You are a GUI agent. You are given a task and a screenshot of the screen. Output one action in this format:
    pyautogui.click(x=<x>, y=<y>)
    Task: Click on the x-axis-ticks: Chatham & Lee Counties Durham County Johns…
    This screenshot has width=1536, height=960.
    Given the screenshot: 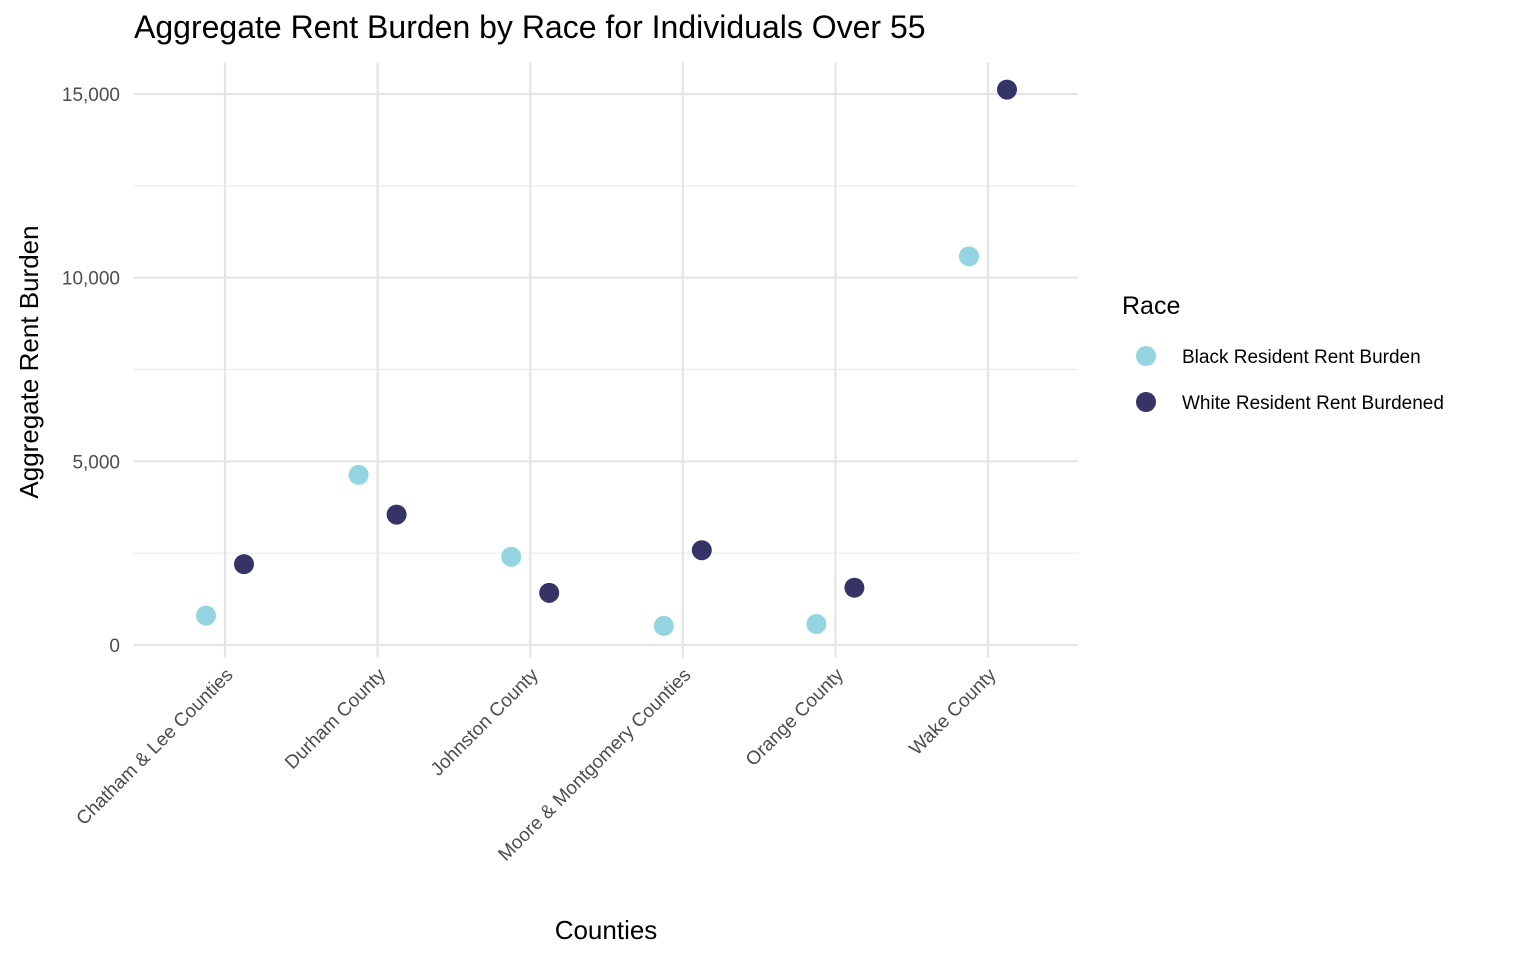 What is the action you would take?
    pyautogui.click(x=537, y=764)
    